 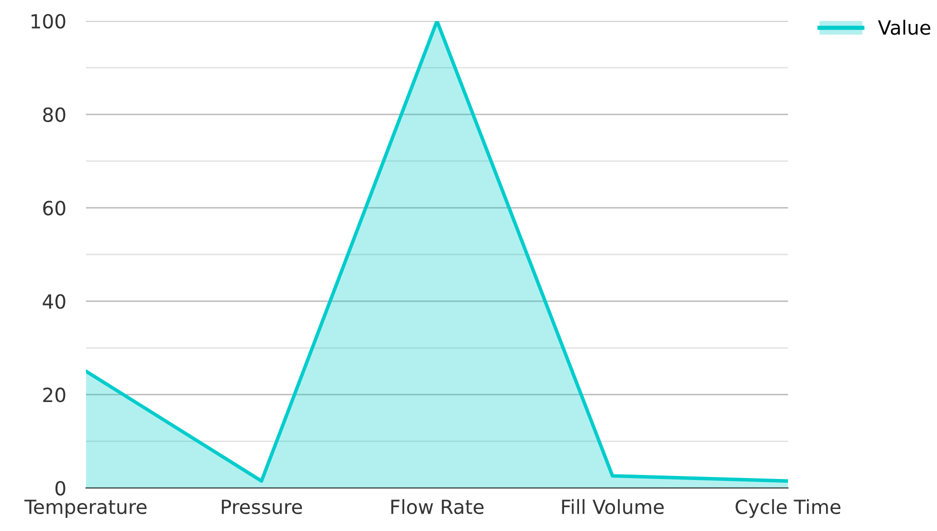 What do you see at coordinates (60, 488) in the screenshot?
I see `y-tick-label: 0` at bounding box center [60, 488].